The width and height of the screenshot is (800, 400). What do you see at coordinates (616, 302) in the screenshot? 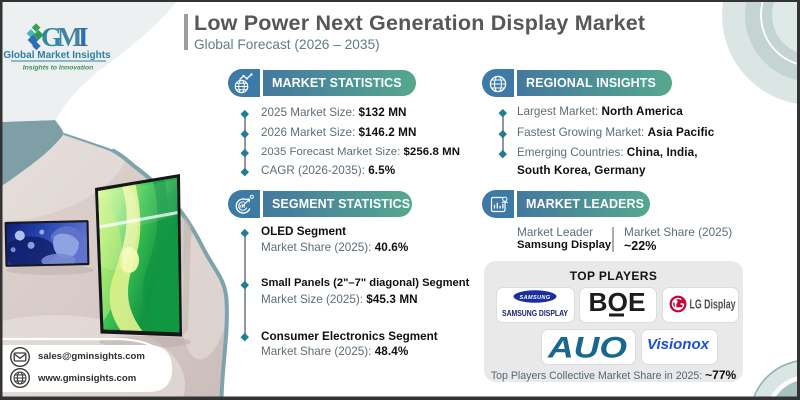
I see `svg-text: BOE` at bounding box center [616, 302].